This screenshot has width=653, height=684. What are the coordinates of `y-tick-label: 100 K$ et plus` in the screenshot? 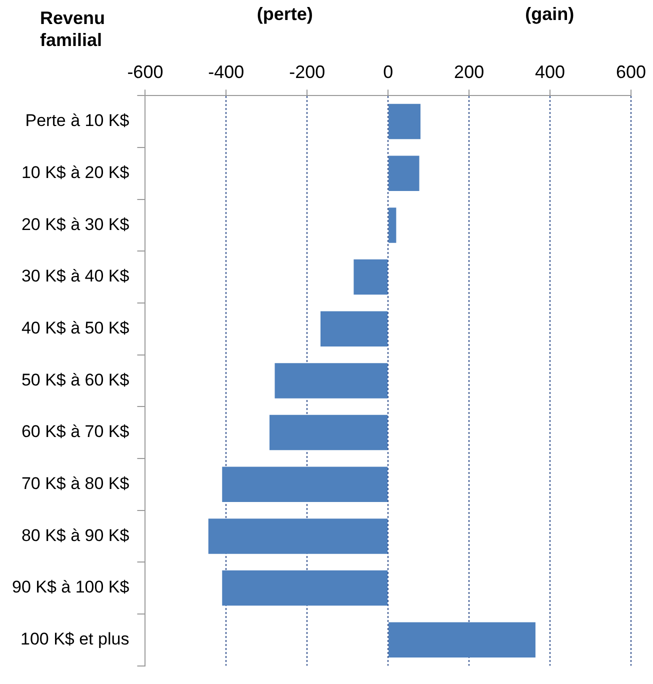 It's located at (75, 639).